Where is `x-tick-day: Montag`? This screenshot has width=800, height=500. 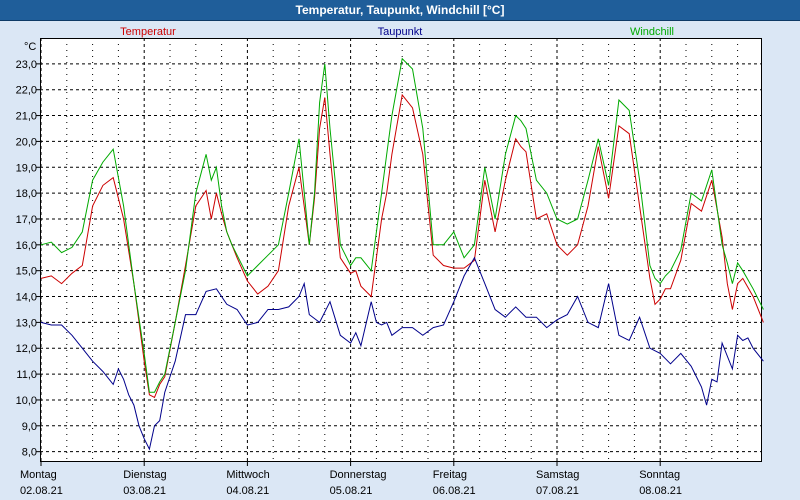
x-tick-day: Montag is located at coordinates (38, 475).